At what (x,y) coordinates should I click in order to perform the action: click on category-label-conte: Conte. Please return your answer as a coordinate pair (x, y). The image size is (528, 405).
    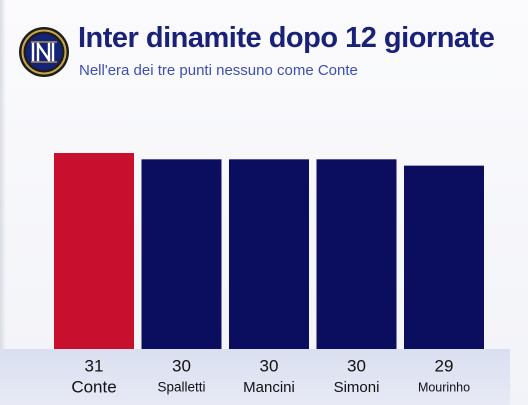
    Looking at the image, I should click on (93, 386).